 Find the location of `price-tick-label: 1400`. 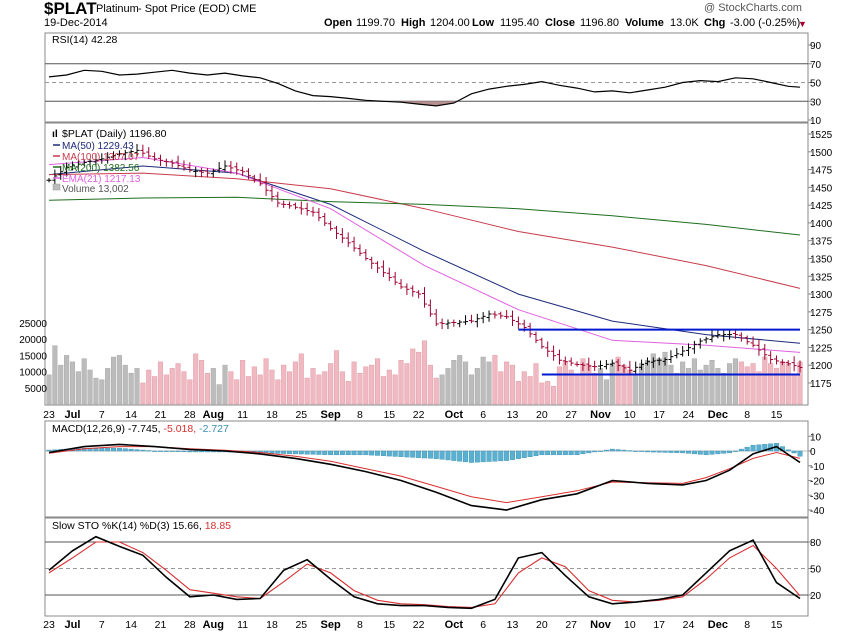

price-tick-label: 1400 is located at coordinates (821, 224).